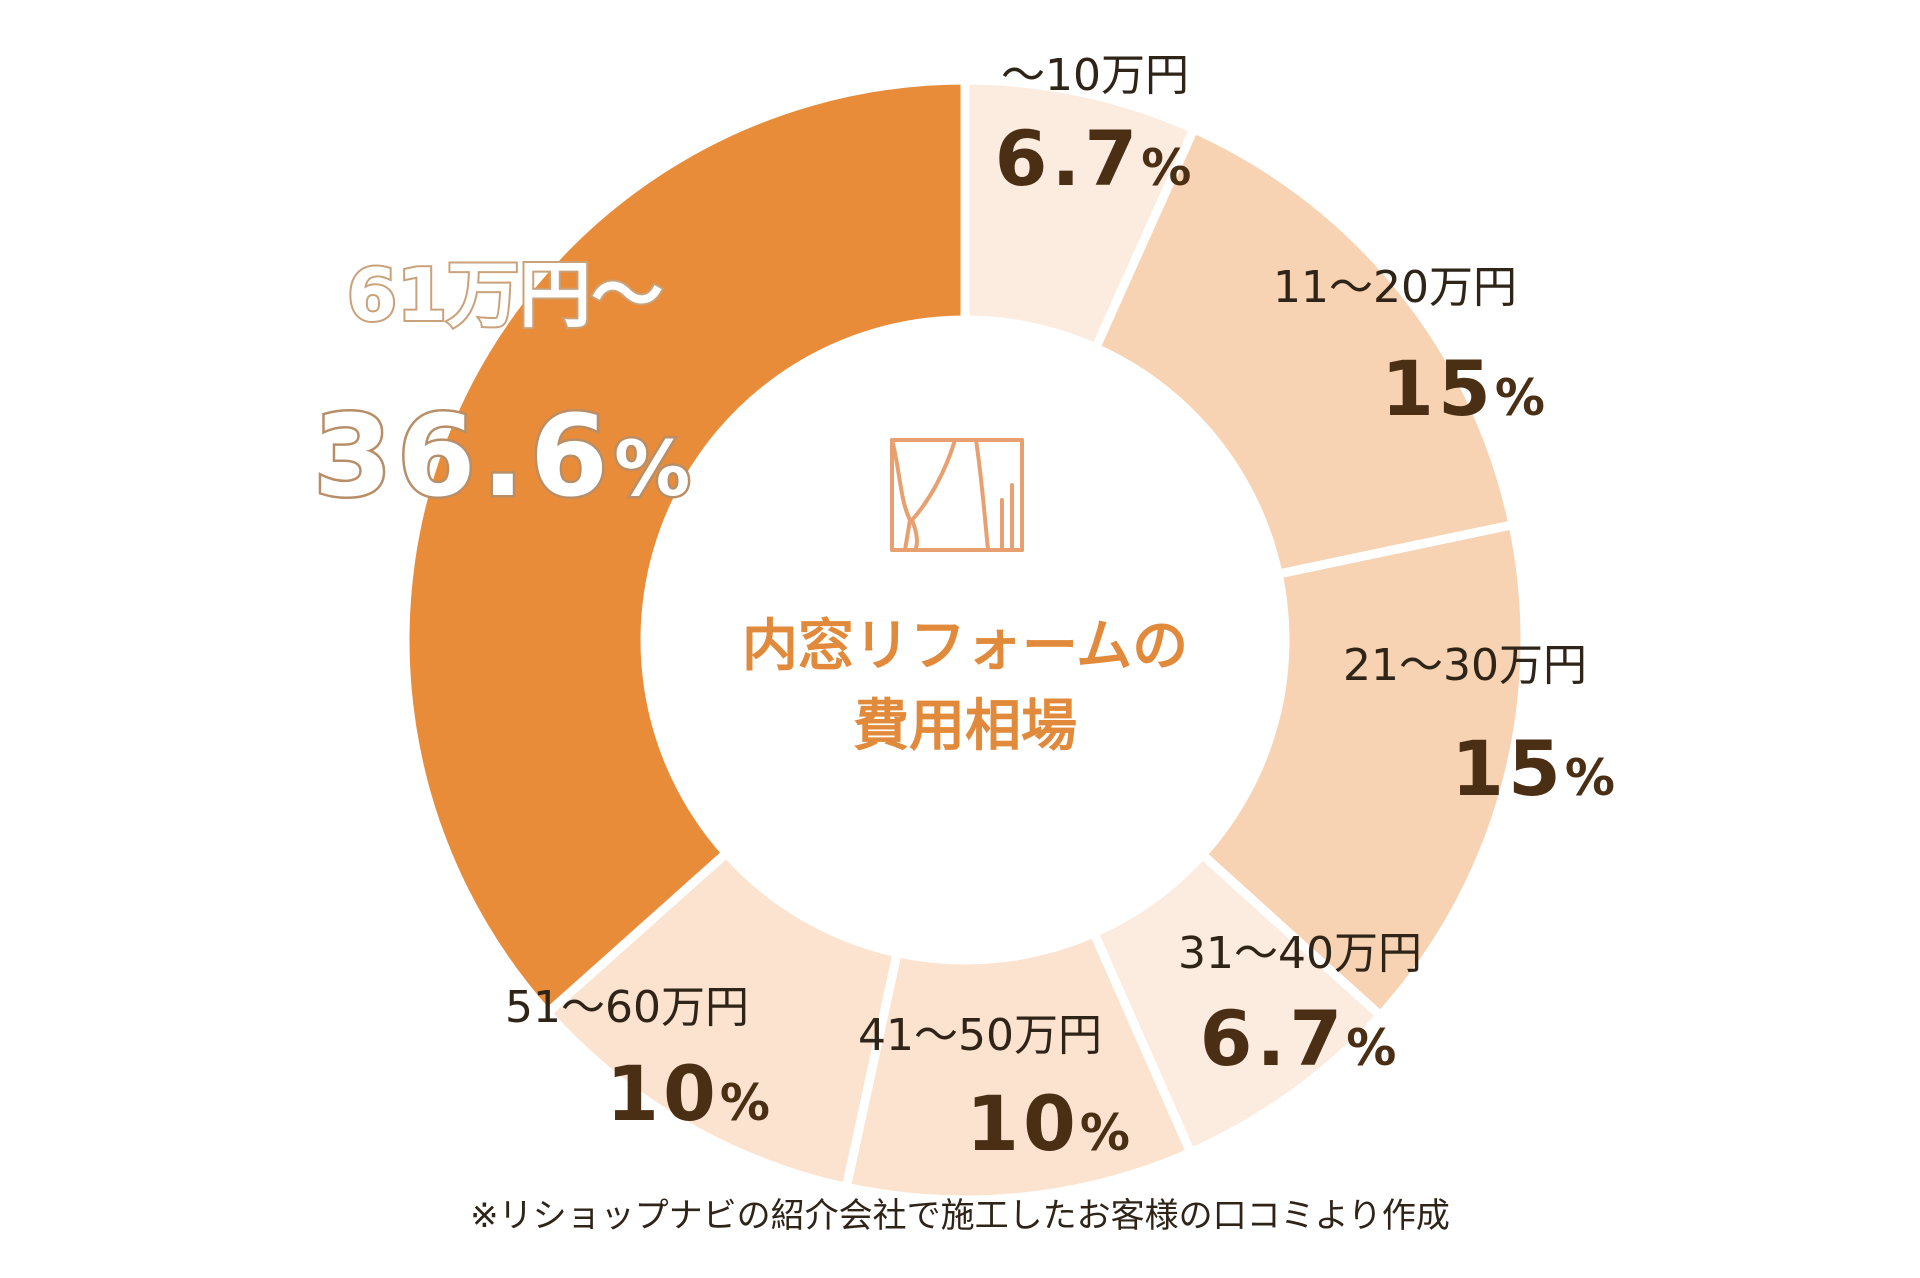 The width and height of the screenshot is (1920, 1278). What do you see at coordinates (505, 295) in the screenshot?
I see `slice-label-6: 61万円～` at bounding box center [505, 295].